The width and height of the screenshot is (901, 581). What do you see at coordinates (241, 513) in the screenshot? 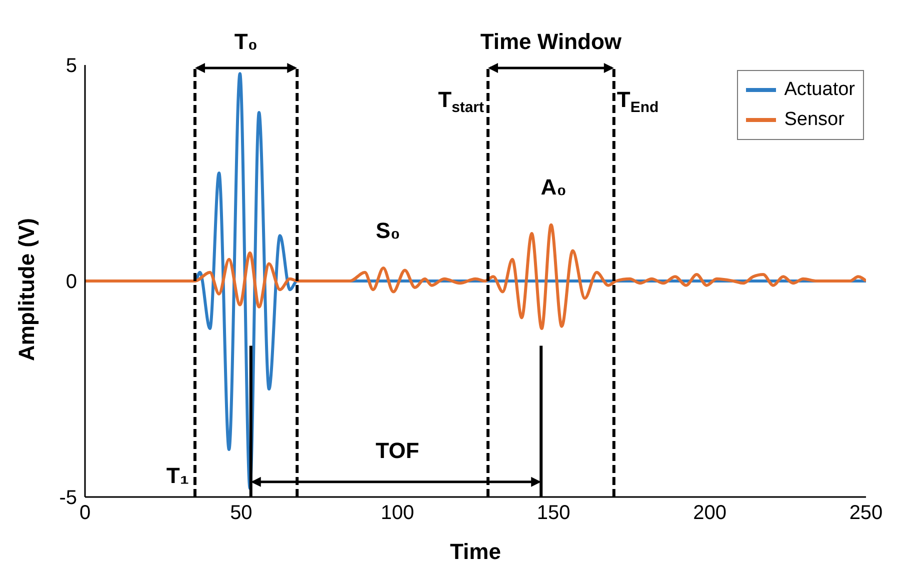
I see `x-tick-label: 50` at bounding box center [241, 513].